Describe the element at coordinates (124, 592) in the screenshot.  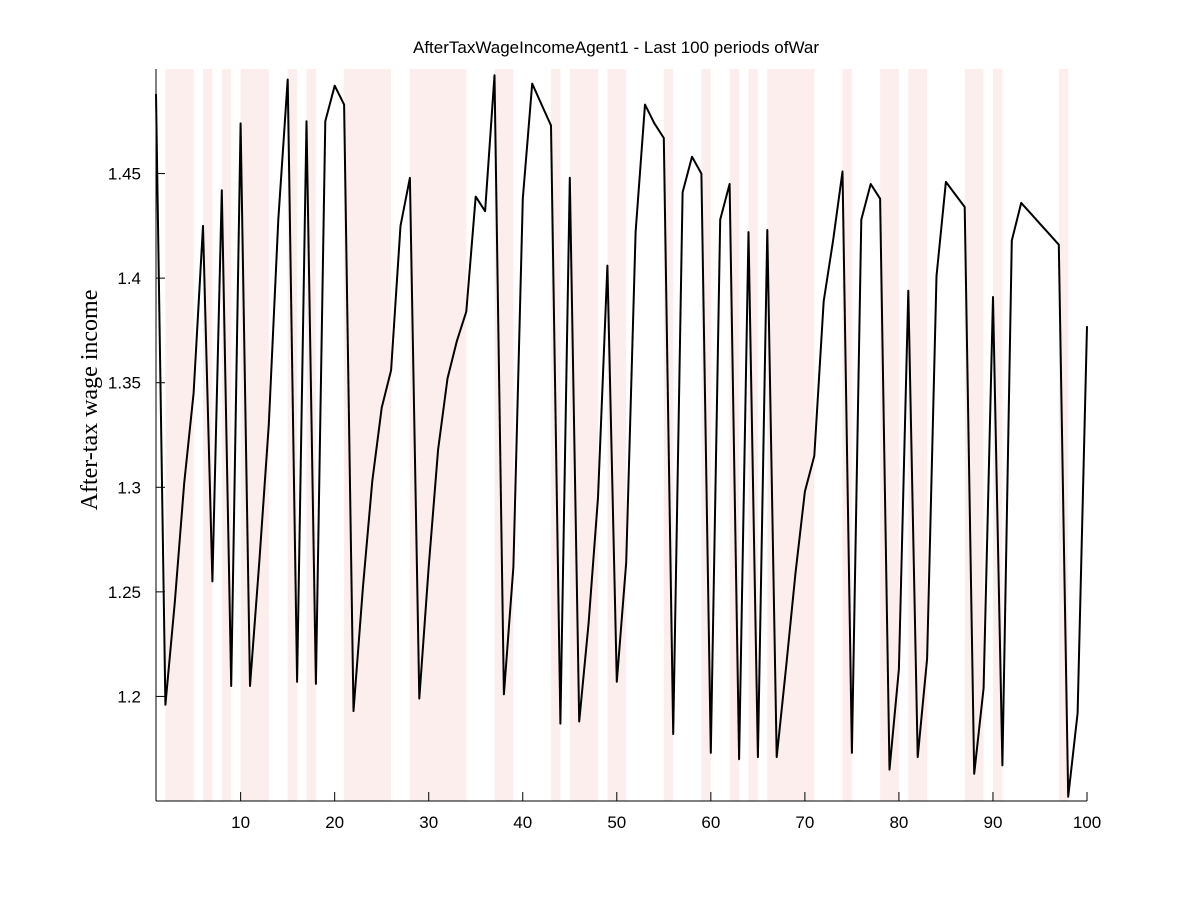
I see `y-tick-label: 1.25` at that location.